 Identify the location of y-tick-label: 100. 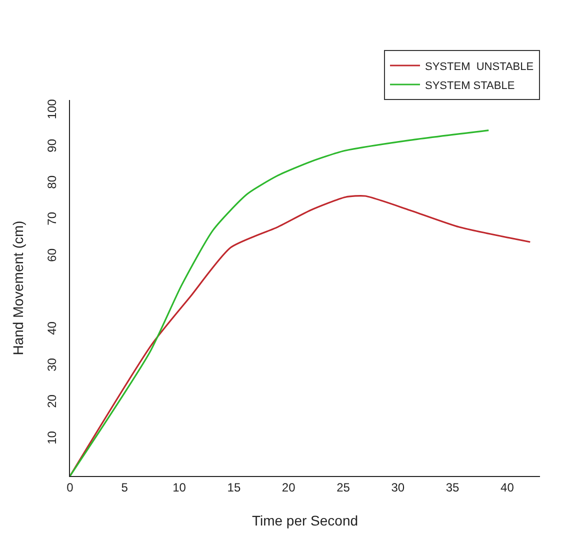
(52, 109).